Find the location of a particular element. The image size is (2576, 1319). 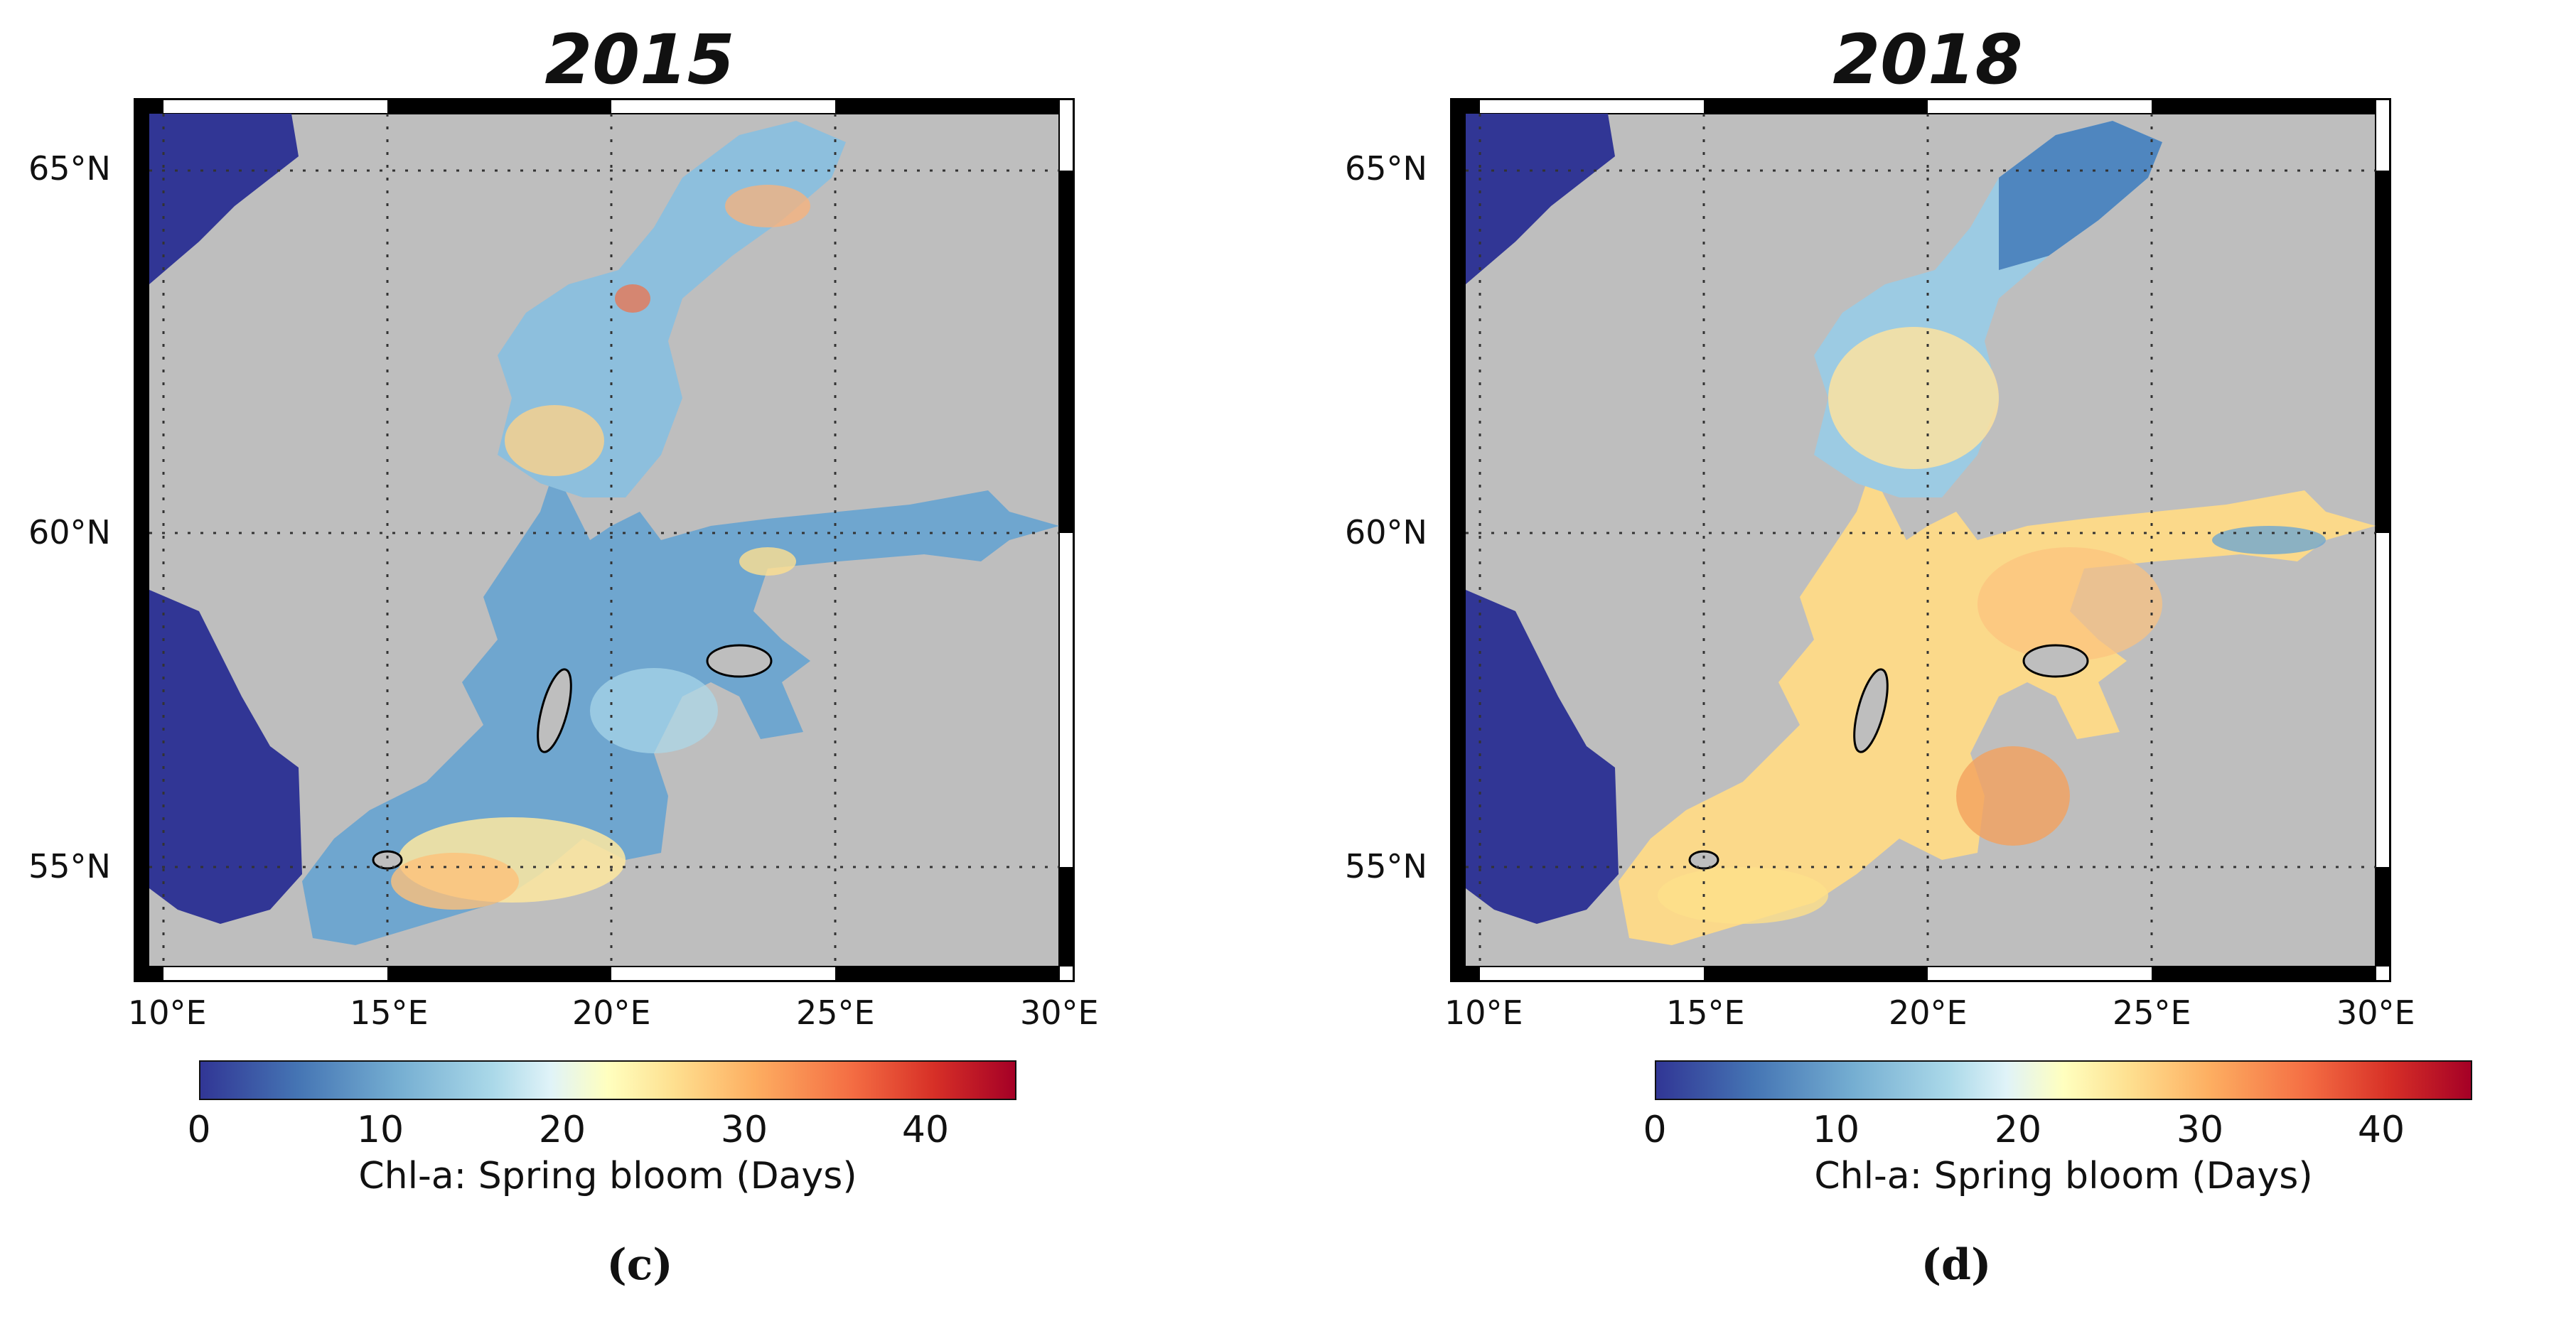

map-title: 2015 is located at coordinates (639, 60).